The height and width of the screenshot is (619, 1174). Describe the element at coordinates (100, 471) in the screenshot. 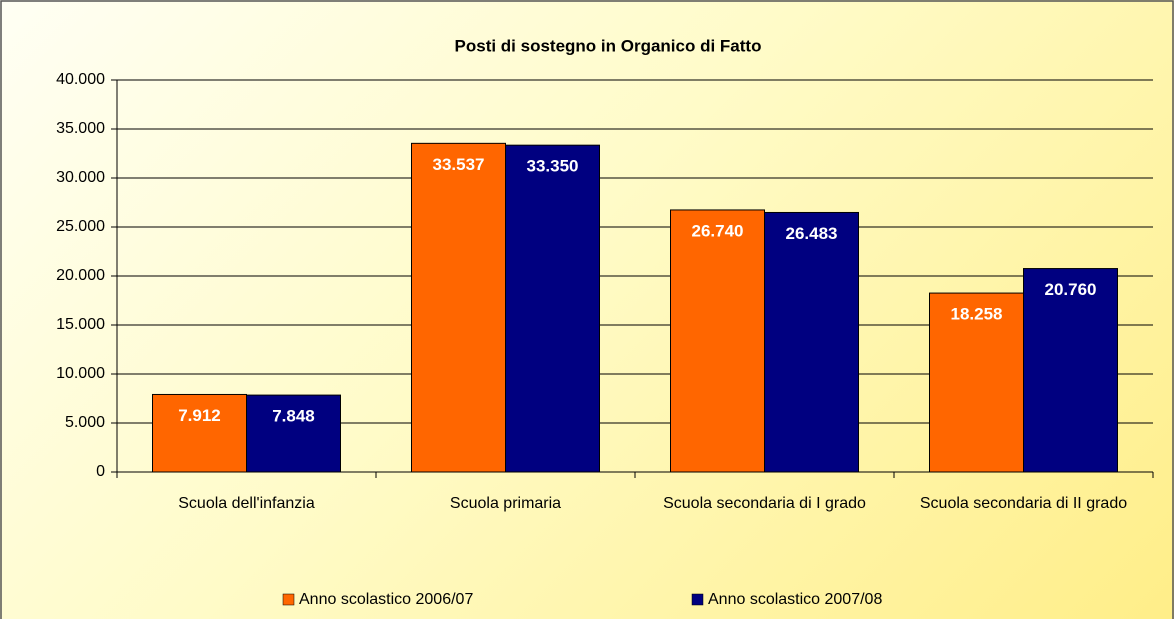

I see `y-tick-label: 0` at that location.